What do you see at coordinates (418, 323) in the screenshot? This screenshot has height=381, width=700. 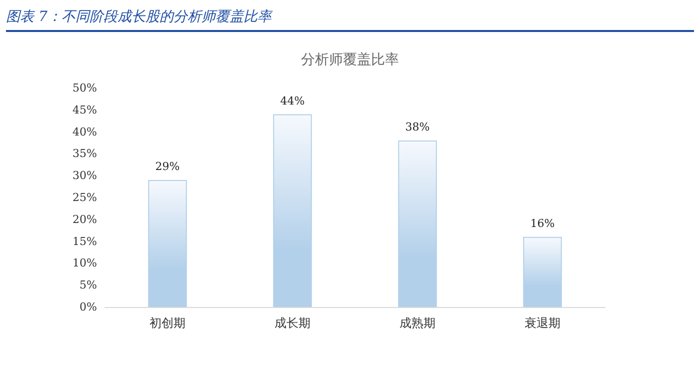 I see `x-tick-label: 成熟期` at bounding box center [418, 323].